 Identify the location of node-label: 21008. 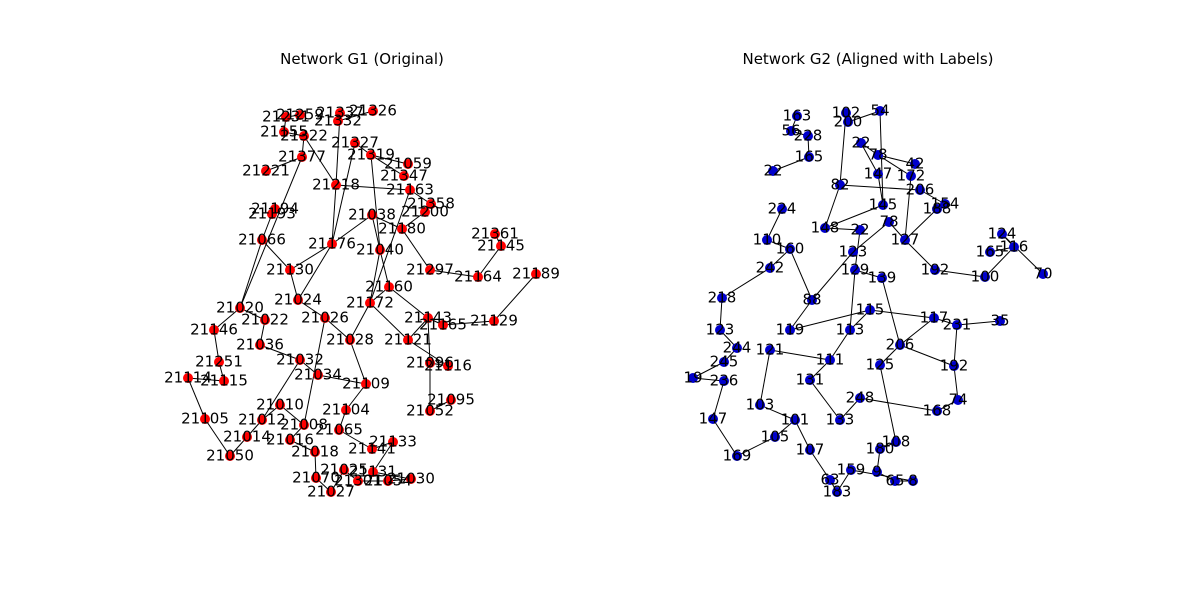
(304, 425).